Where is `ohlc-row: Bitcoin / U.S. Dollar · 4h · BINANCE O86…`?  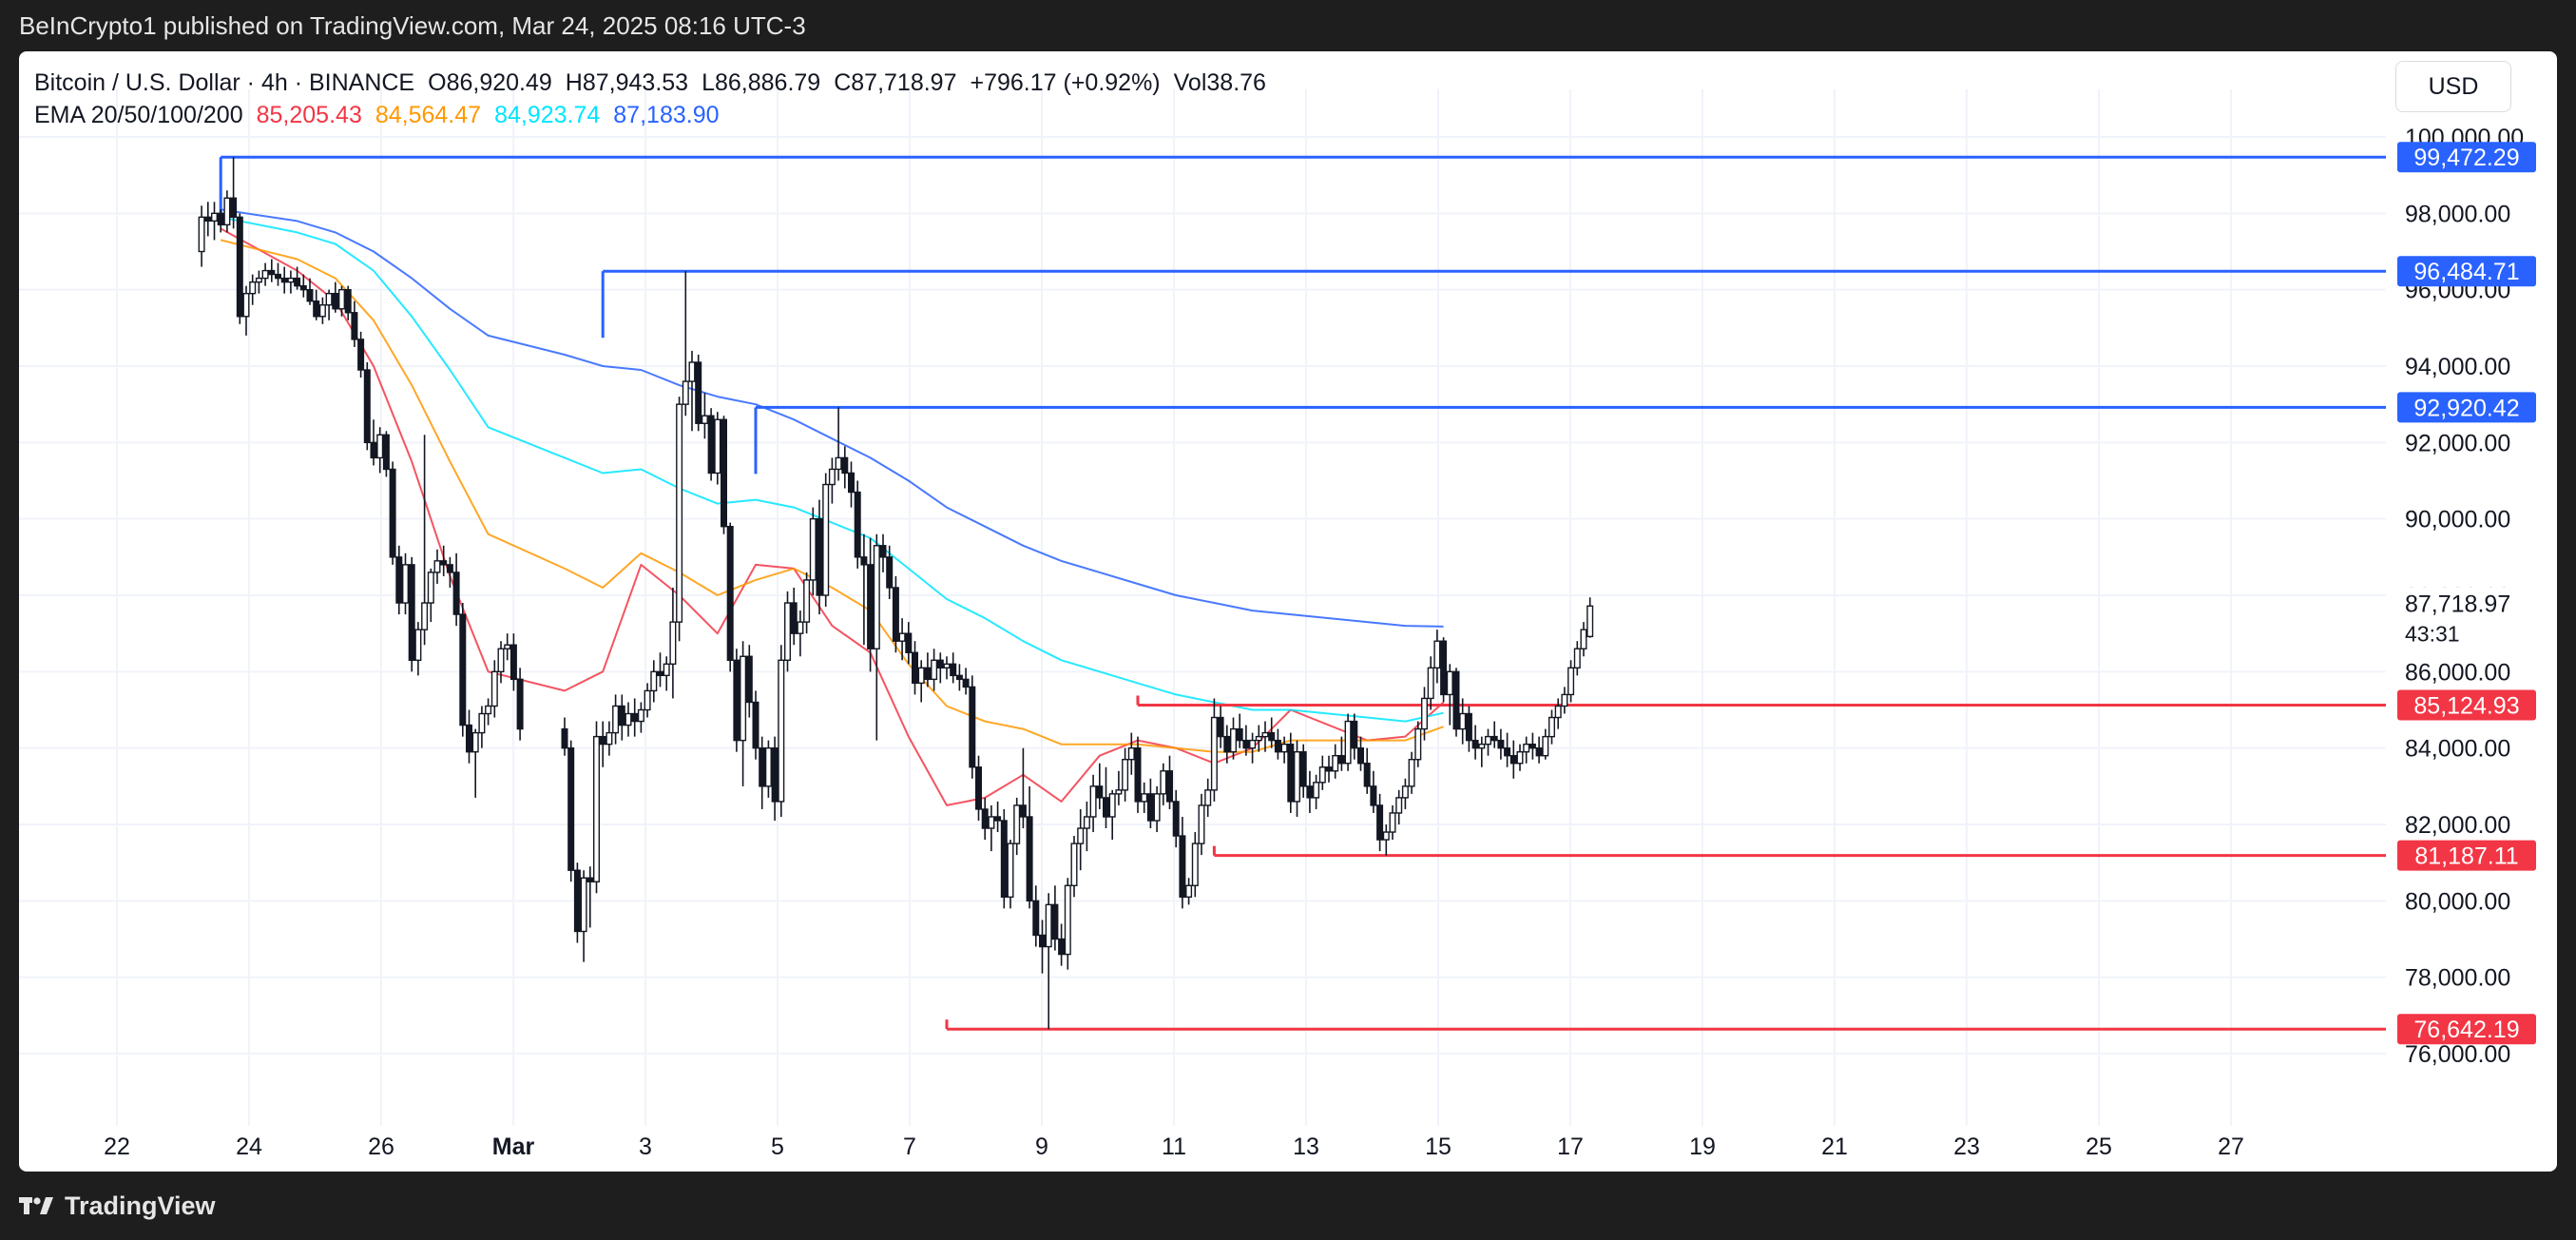 ohlc-row: Bitcoin / U.S. Dollar · 4h · BINANCE O86… is located at coordinates (656, 83).